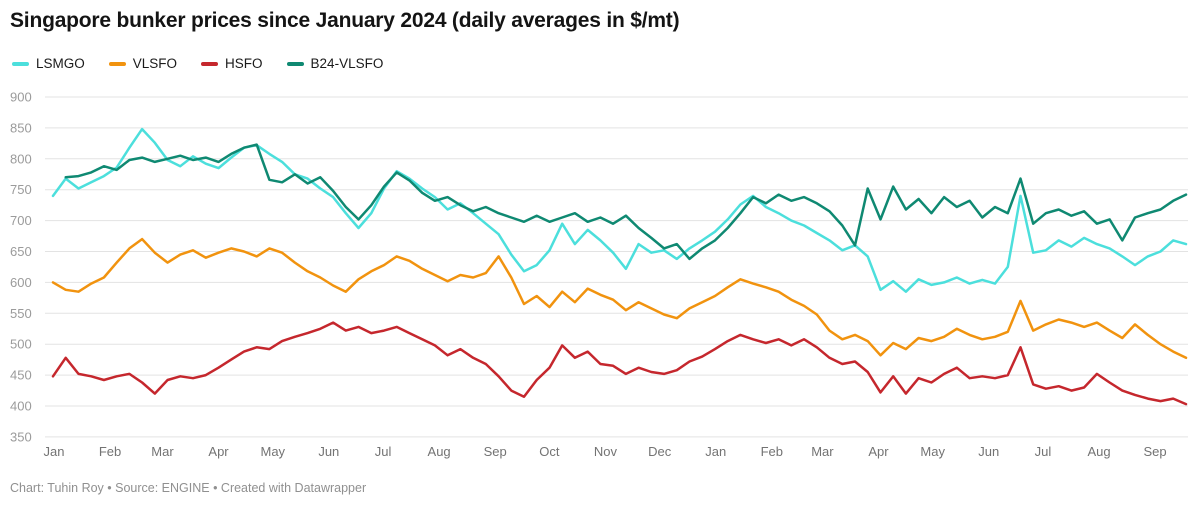 This screenshot has width=1200, height=510. Describe the element at coordinates (244, 63) in the screenshot. I see `legend-label: HSFO` at that location.